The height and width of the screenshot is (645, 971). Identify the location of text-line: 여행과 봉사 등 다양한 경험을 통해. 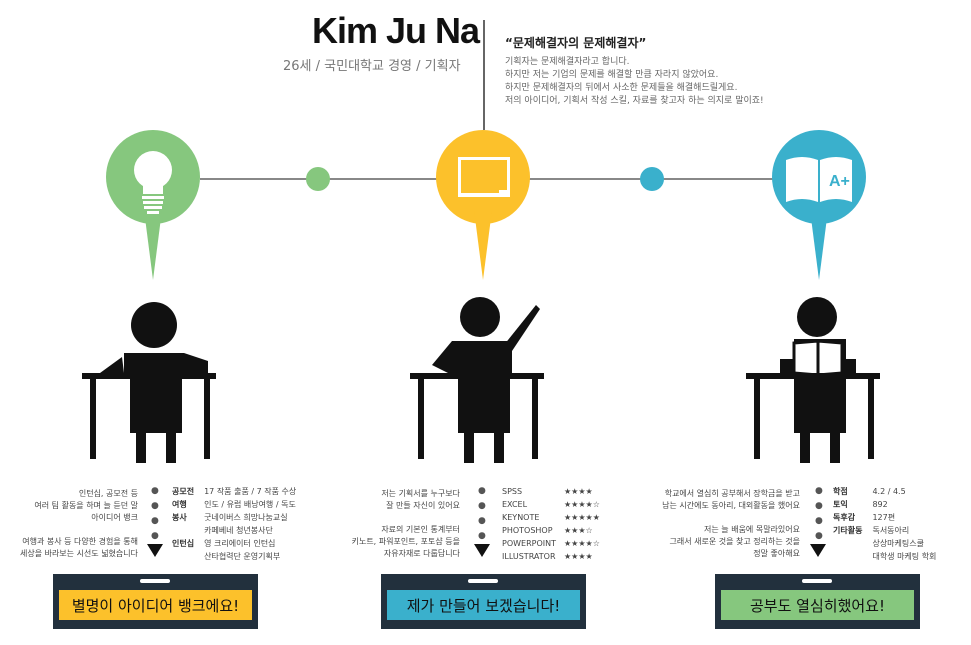
(80, 541).